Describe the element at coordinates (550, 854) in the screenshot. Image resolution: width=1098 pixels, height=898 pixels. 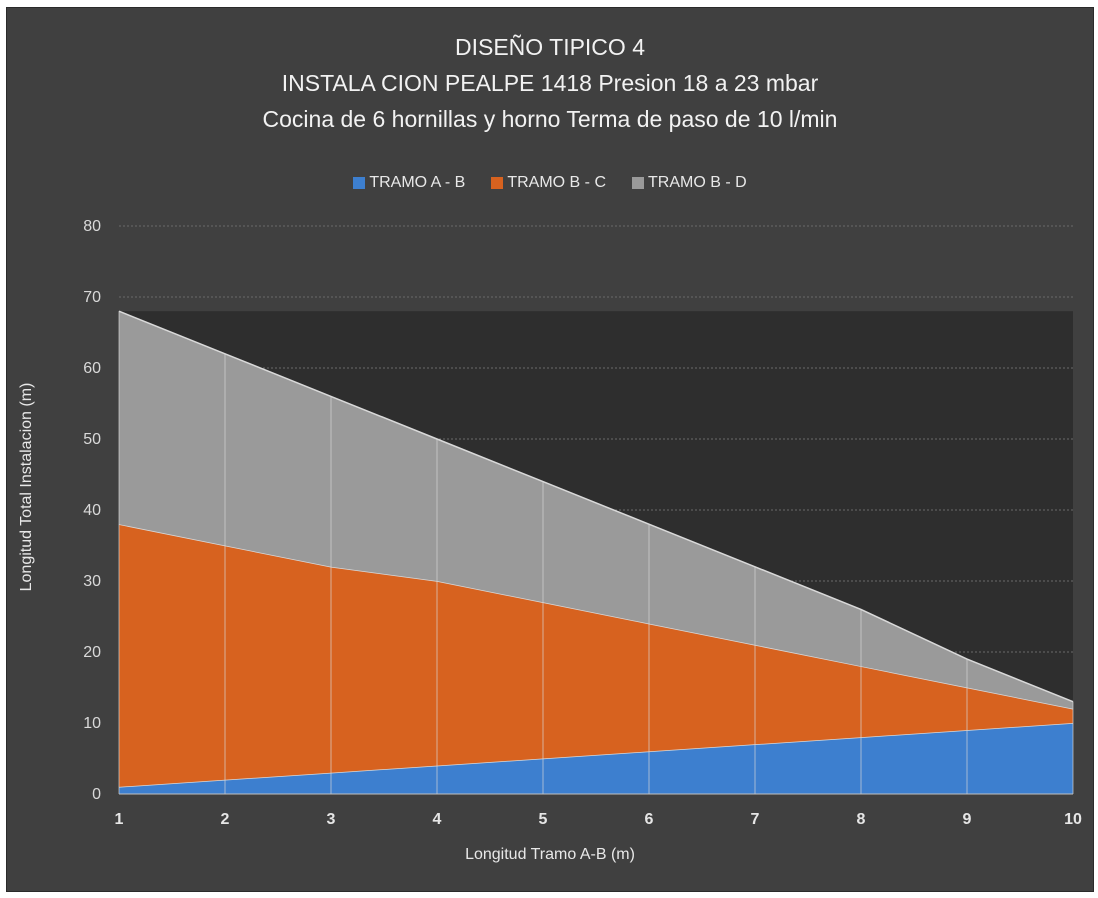
I see `x-axis-title: Longitud Tramo A-B (m)` at that location.